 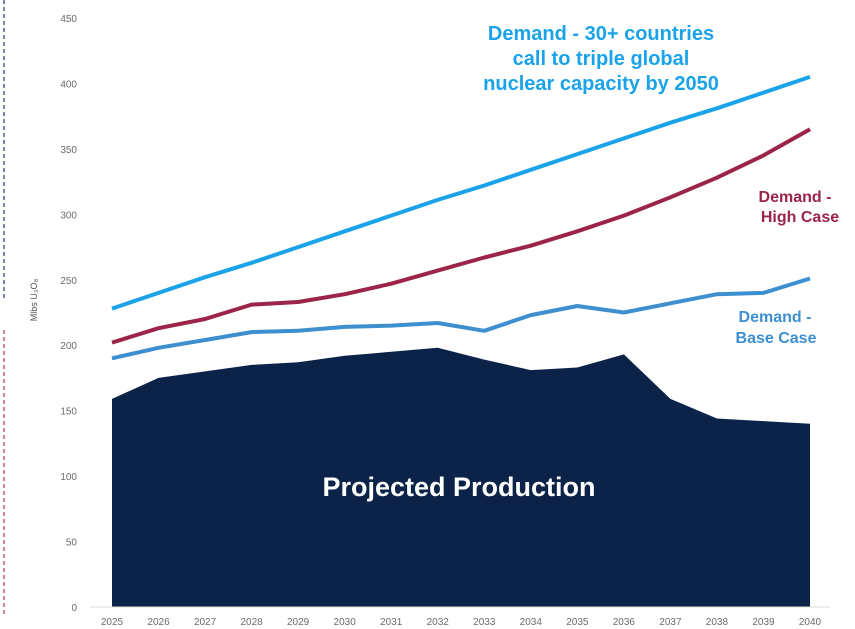 I want to click on x-tick-label: 2040, so click(x=810, y=622).